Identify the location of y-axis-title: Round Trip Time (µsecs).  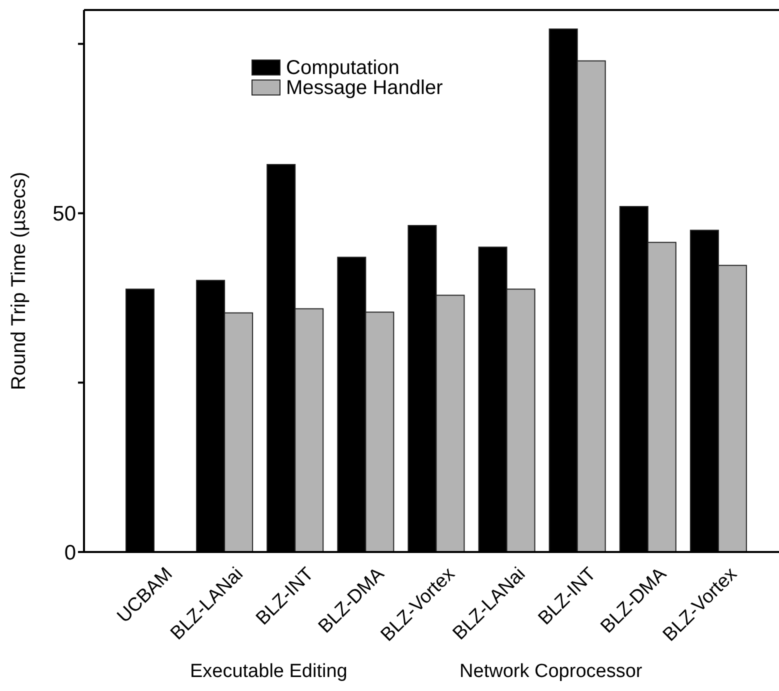
(19, 281).